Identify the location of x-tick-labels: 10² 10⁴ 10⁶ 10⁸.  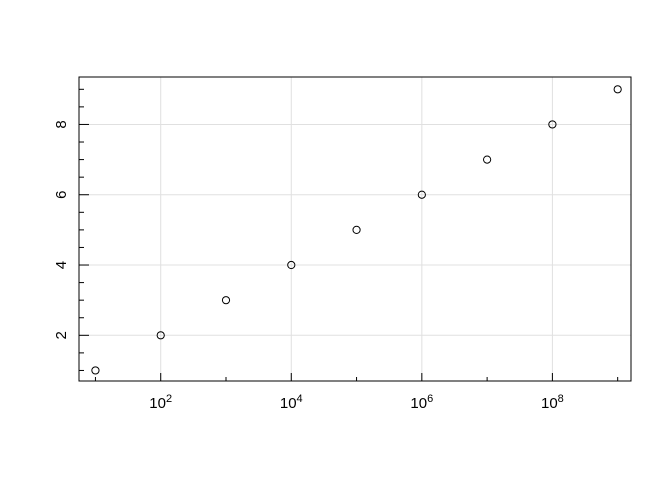
(356, 402).